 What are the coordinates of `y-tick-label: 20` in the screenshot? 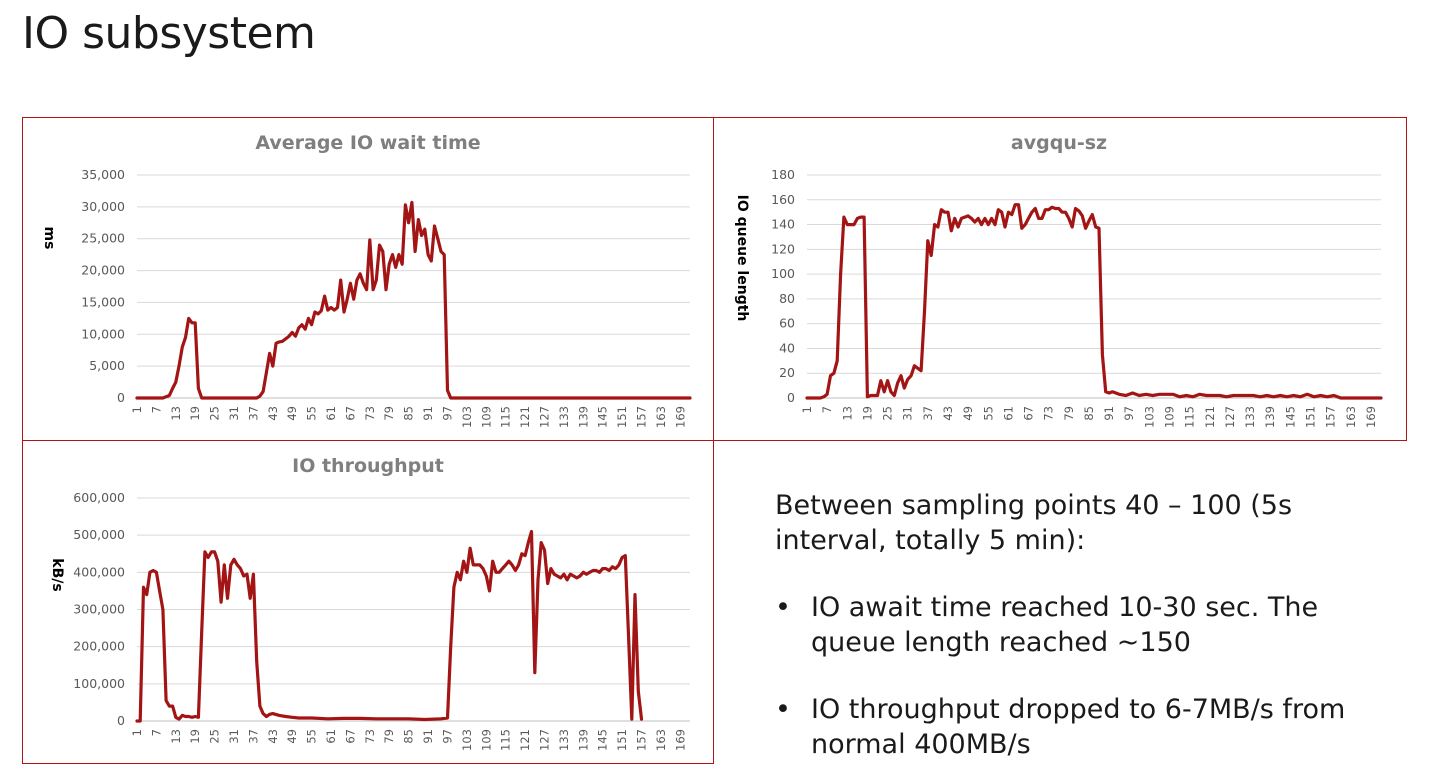 It's located at (787, 372).